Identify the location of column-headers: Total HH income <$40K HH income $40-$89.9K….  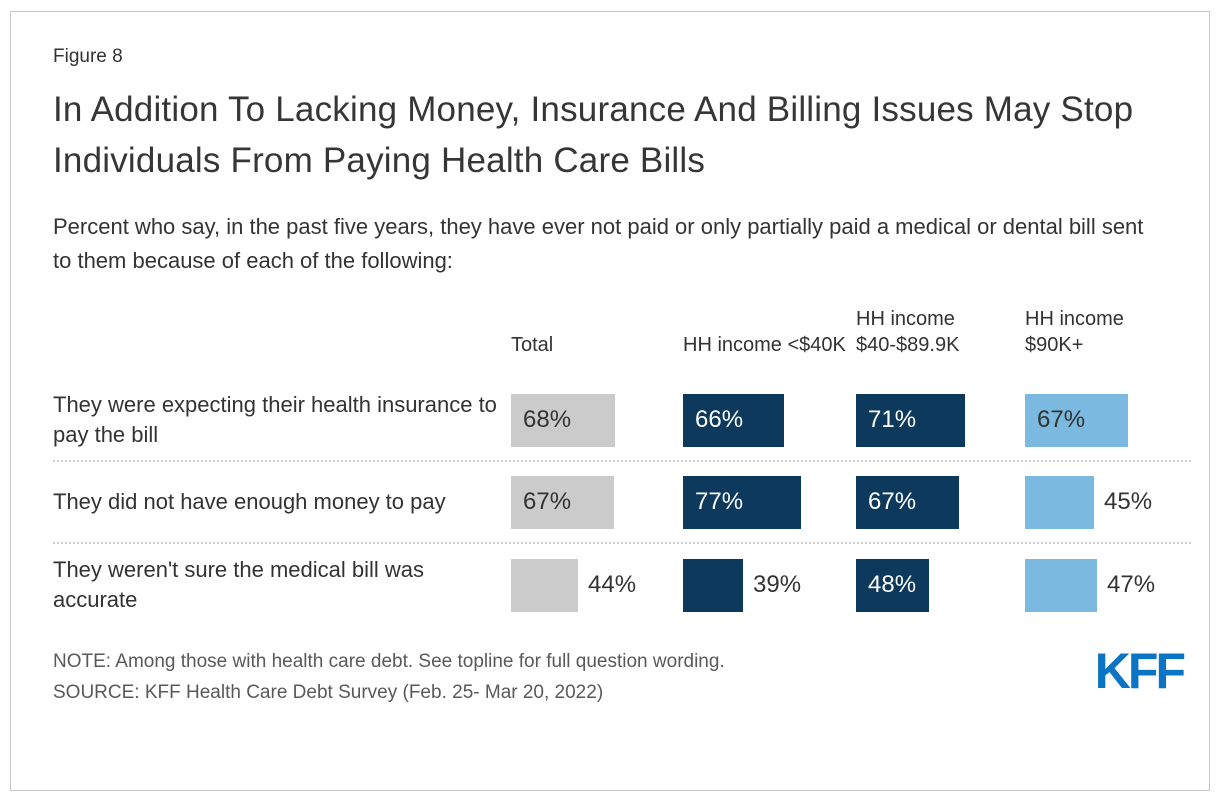
(622, 343).